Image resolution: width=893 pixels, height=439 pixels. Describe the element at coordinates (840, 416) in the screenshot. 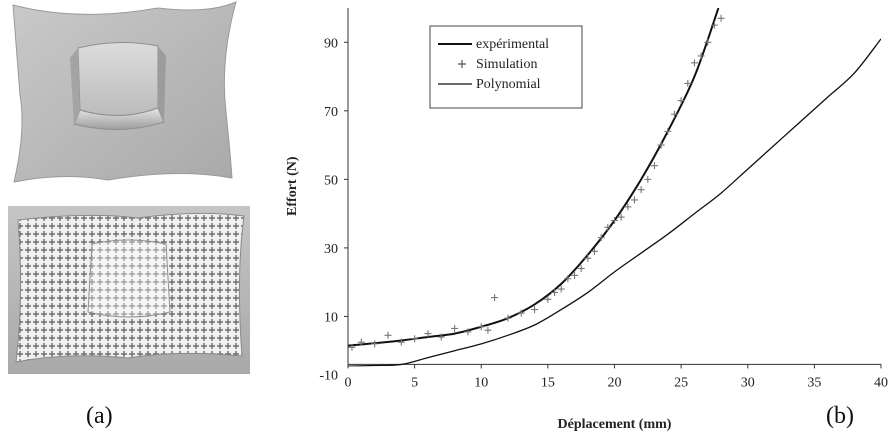

I see `panel-label-b: (b)` at that location.